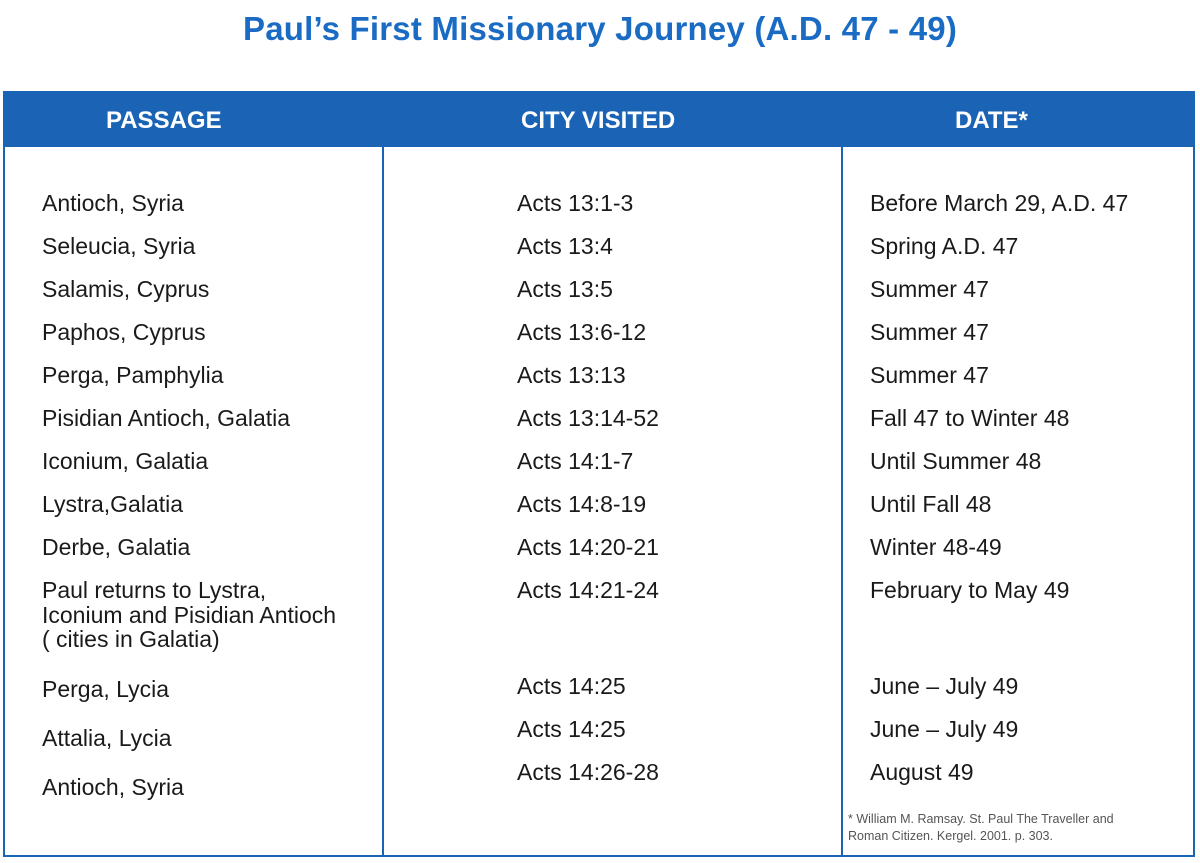 The height and width of the screenshot is (863, 1200). What do you see at coordinates (991, 120) in the screenshot?
I see `header-date: DATE*` at bounding box center [991, 120].